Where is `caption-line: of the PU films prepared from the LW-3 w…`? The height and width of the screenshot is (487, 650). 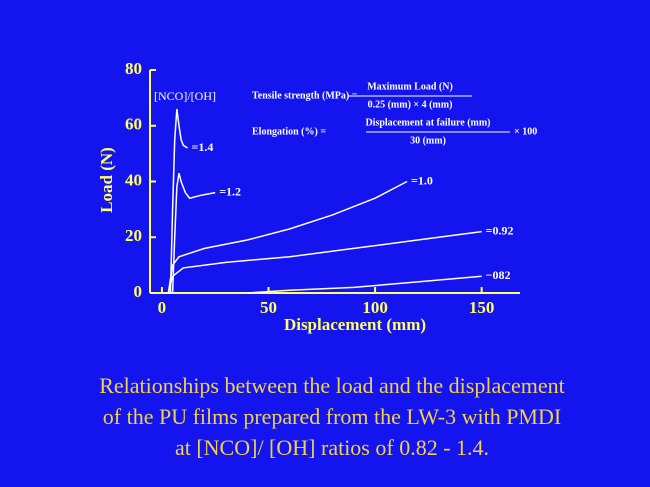
caption-line: of the PU films prepared from the LW-3 w… is located at coordinates (332, 416).